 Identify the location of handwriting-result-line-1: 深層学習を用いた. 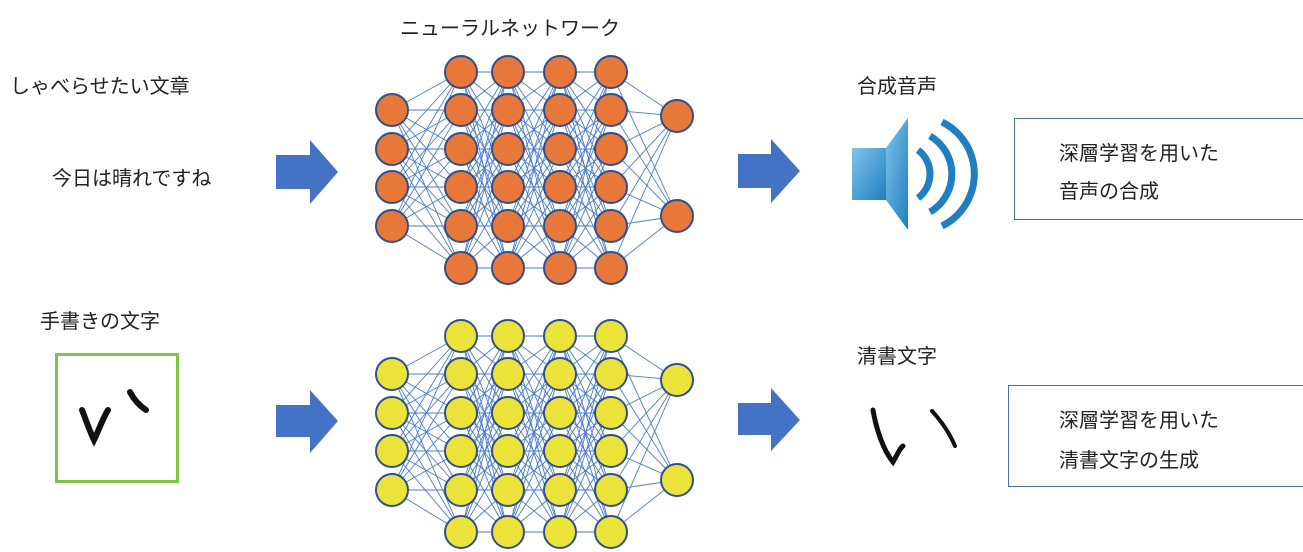
(1139, 420).